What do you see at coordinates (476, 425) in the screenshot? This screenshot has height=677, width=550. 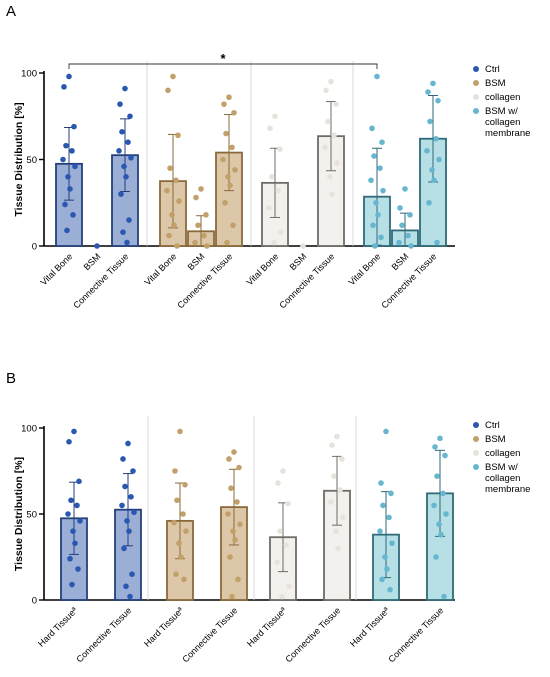 I see `legend-marker` at bounding box center [476, 425].